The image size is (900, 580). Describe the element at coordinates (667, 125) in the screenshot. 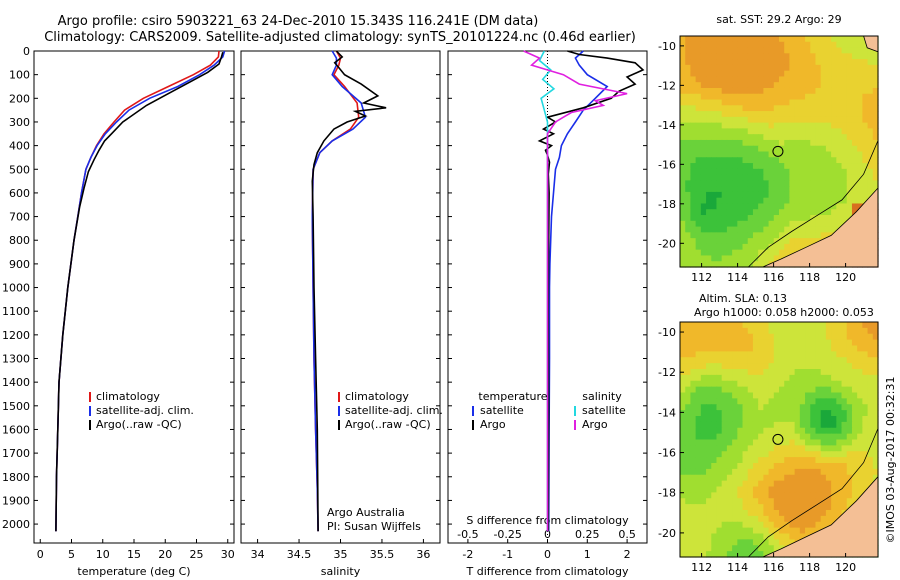

I see `sst_map-ytick-label: -14` at that location.